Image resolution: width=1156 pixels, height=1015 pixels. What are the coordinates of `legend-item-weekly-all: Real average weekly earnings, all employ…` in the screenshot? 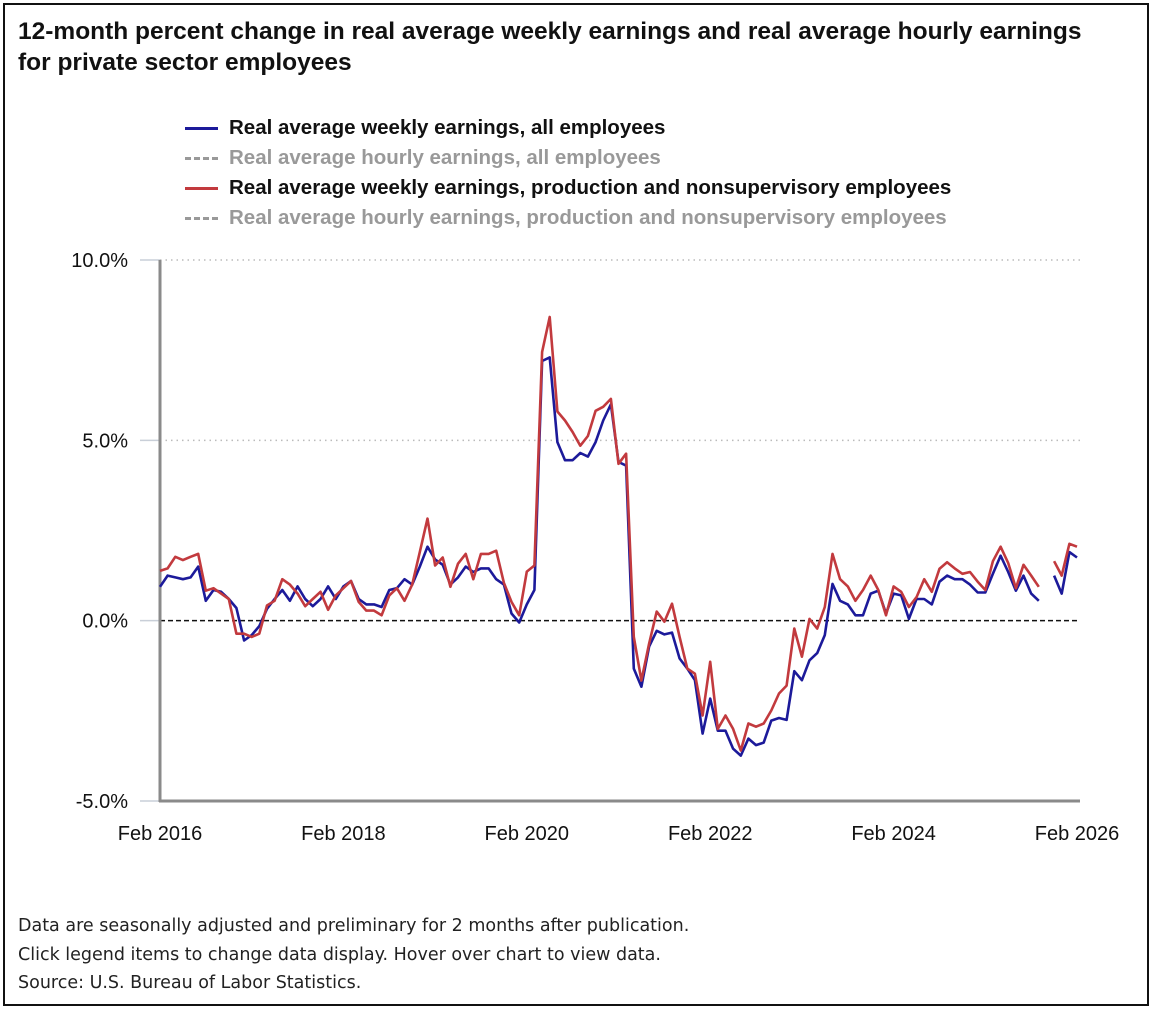 It's located at (425, 128).